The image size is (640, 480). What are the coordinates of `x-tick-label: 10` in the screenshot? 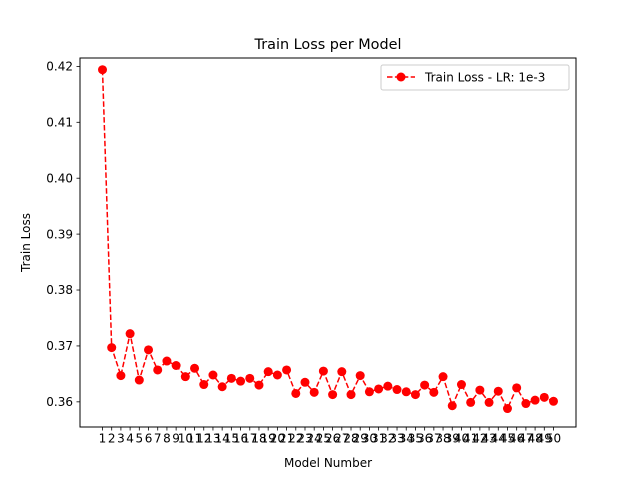 It's located at (185, 439).